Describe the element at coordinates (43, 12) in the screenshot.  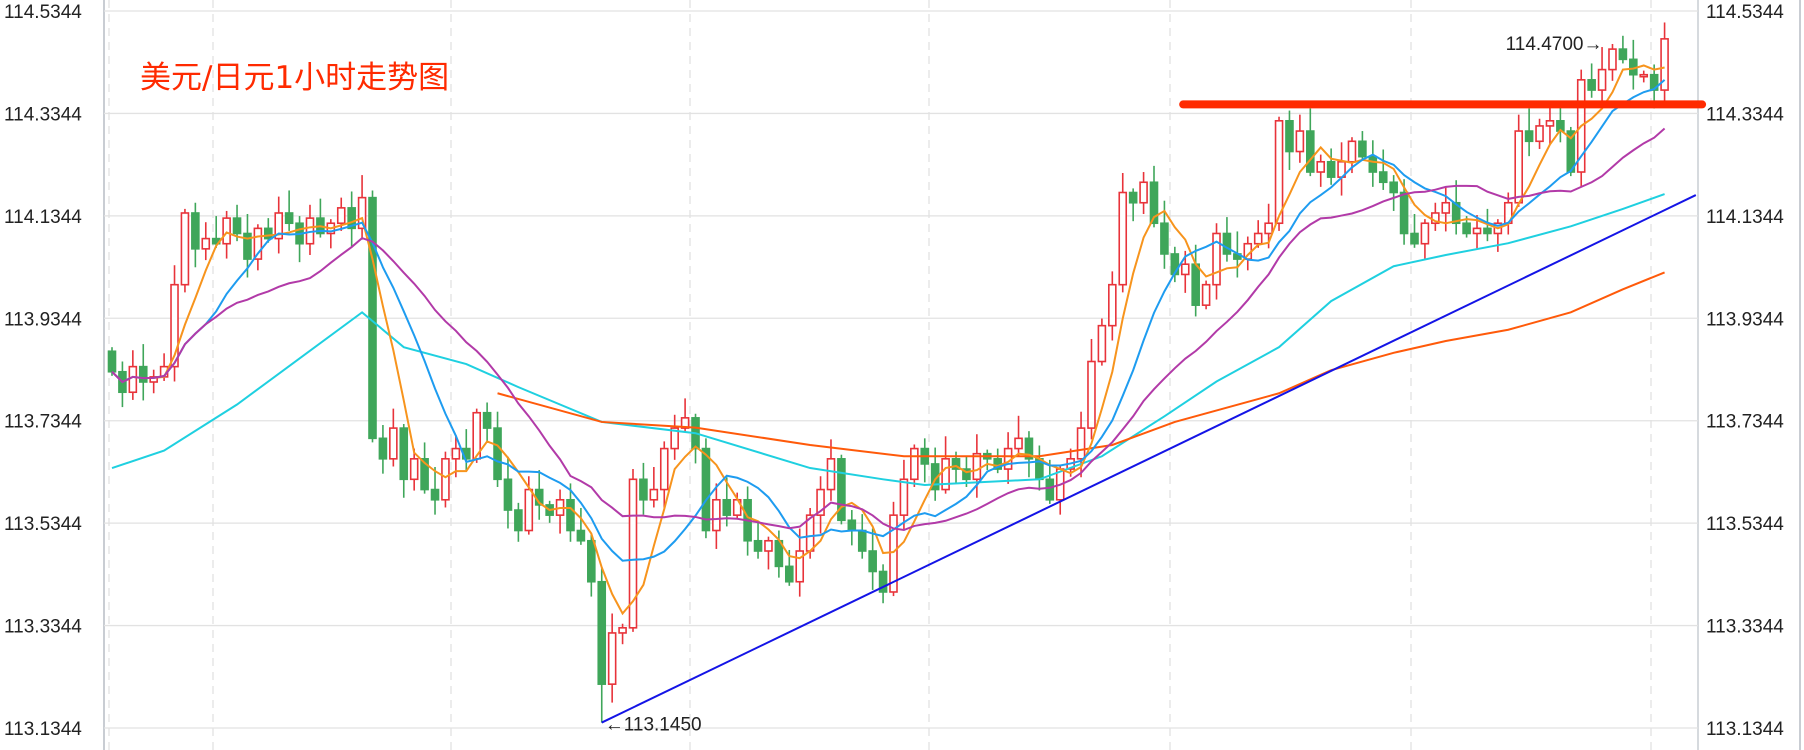
I see `y-tick-label-left: 114.5344` at that location.